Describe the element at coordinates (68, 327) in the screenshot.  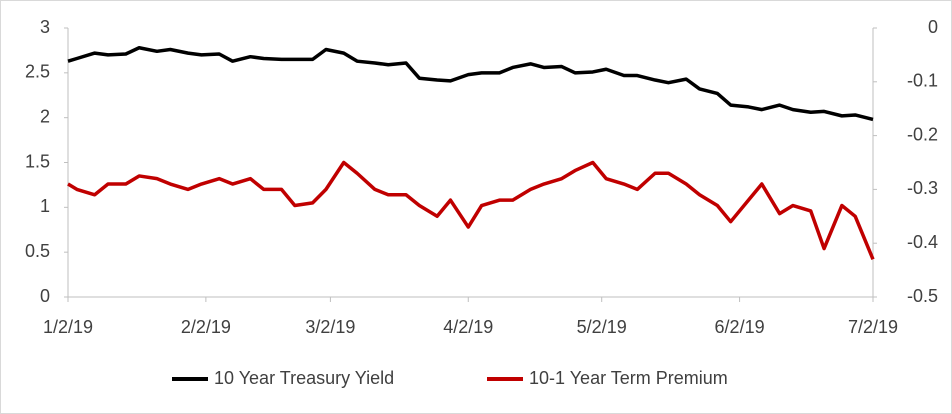
I see `x-tick-label: 1/2/19` at that location.